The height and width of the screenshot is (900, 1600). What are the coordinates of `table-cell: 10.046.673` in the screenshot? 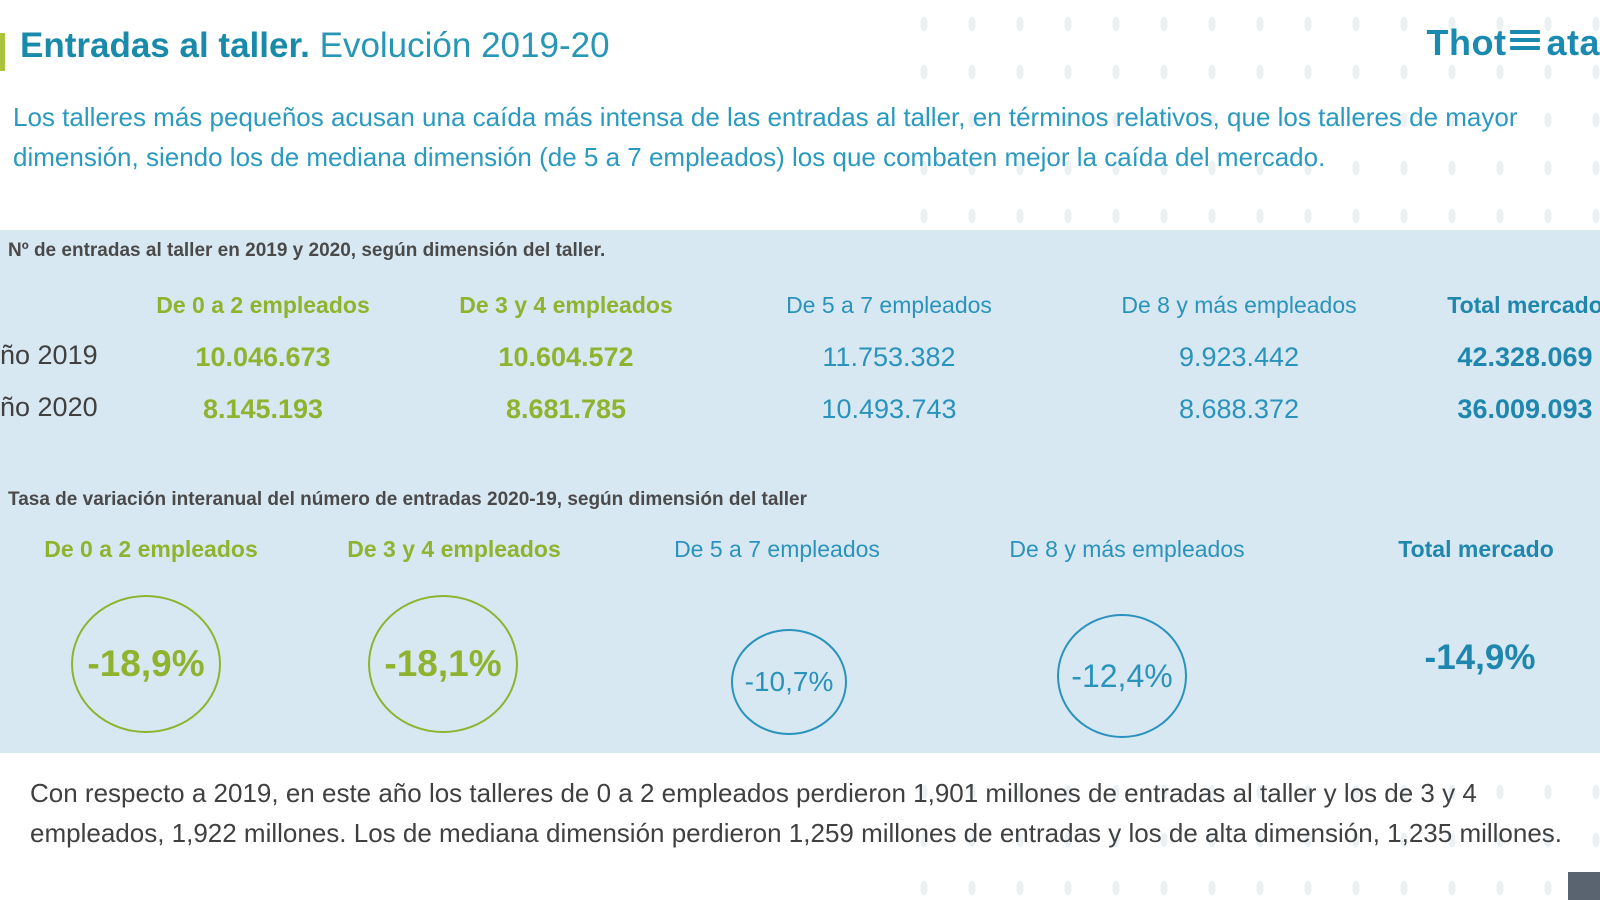 It's located at (263, 357).